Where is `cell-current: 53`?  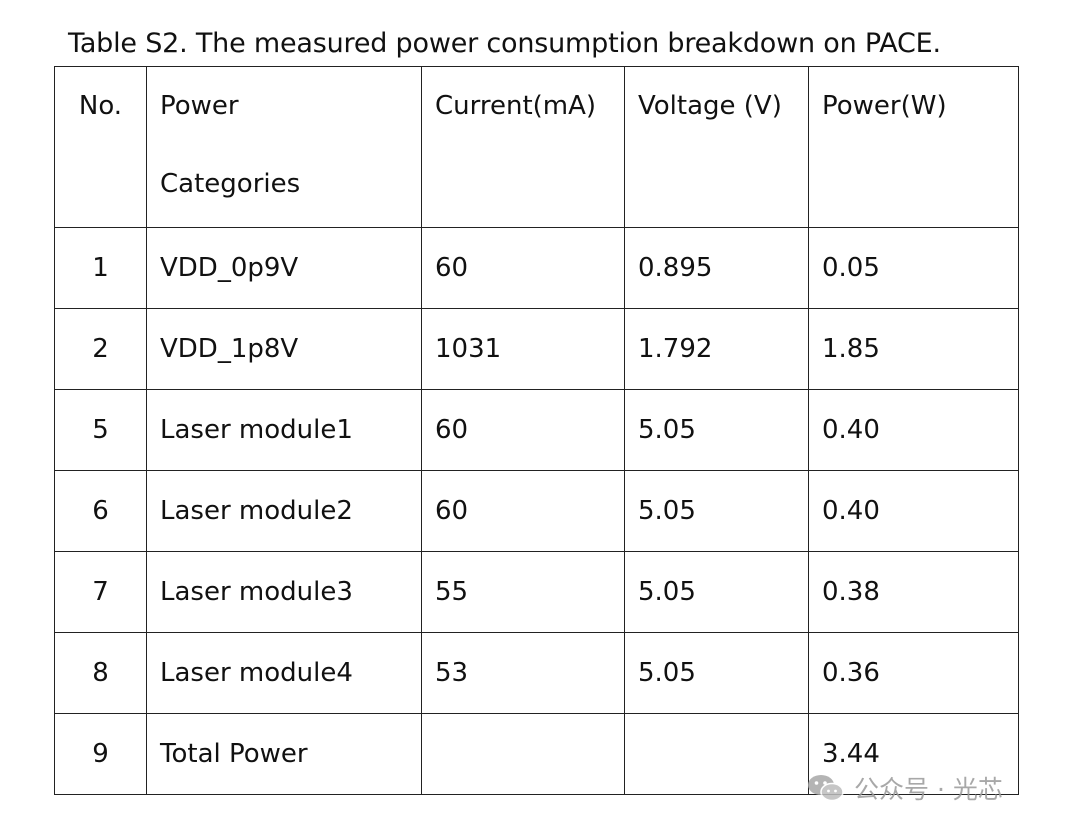 cell-current: 53 is located at coordinates (523, 673).